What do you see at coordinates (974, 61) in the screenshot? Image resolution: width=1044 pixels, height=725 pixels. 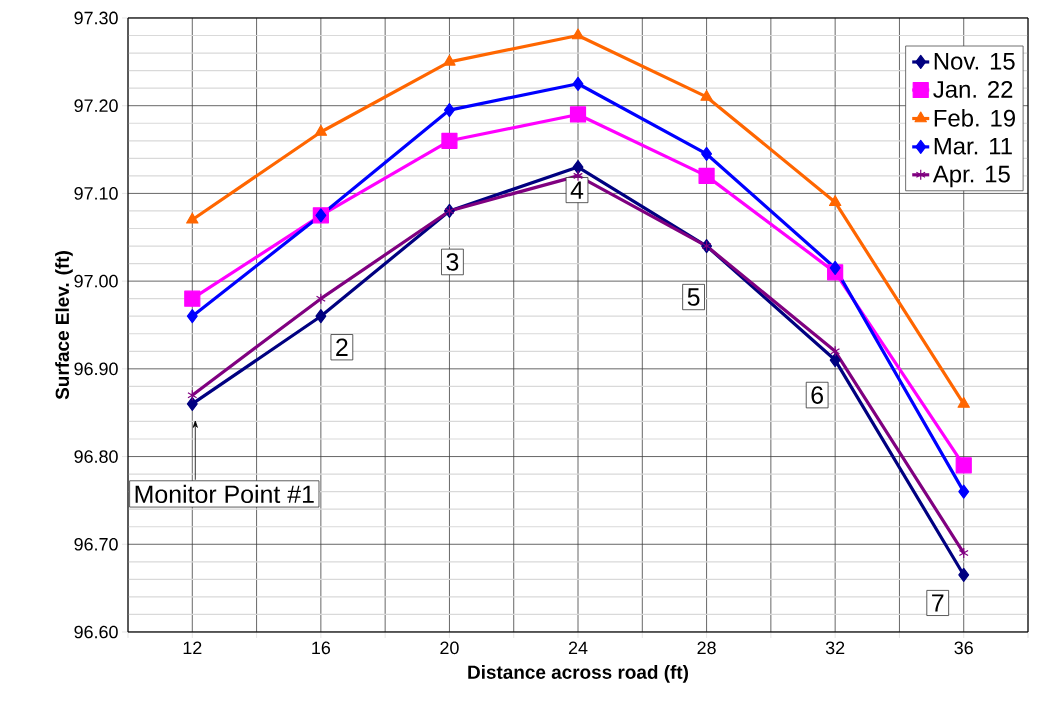 I see `legend-label: Nov. 15` at bounding box center [974, 61].